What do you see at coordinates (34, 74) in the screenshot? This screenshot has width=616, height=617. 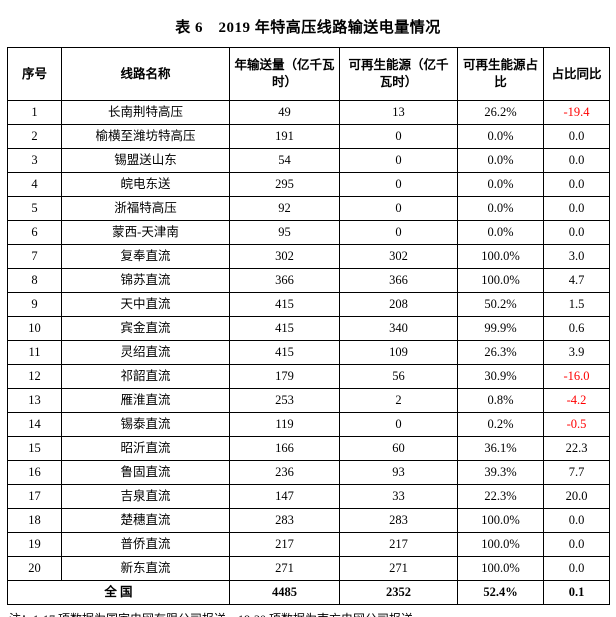 I see `col-header-no: 序号` at bounding box center [34, 74].